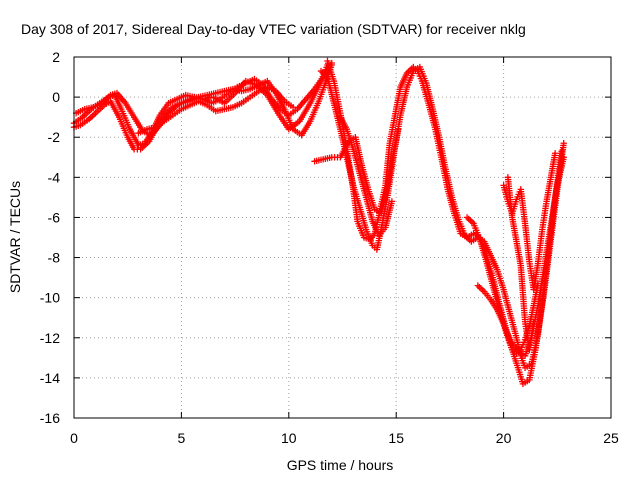 The image size is (640, 480). Describe the element at coordinates (340, 465) in the screenshot. I see `x-axis-label: GPS time / hours` at that location.